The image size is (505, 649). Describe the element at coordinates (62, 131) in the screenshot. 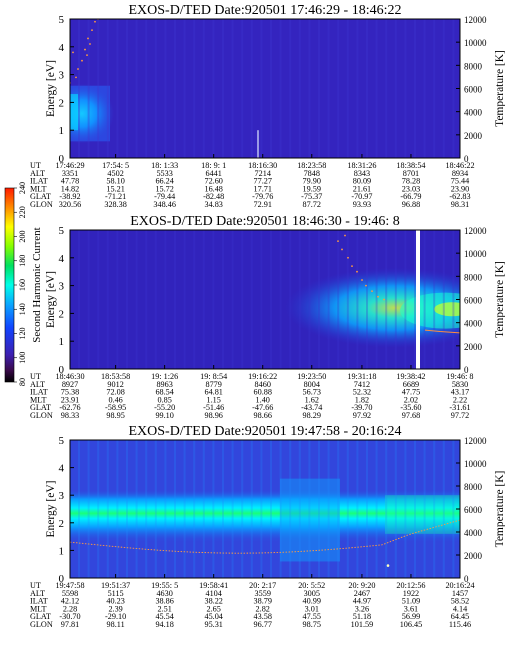

I see `y-tick-label: 1` at that location.